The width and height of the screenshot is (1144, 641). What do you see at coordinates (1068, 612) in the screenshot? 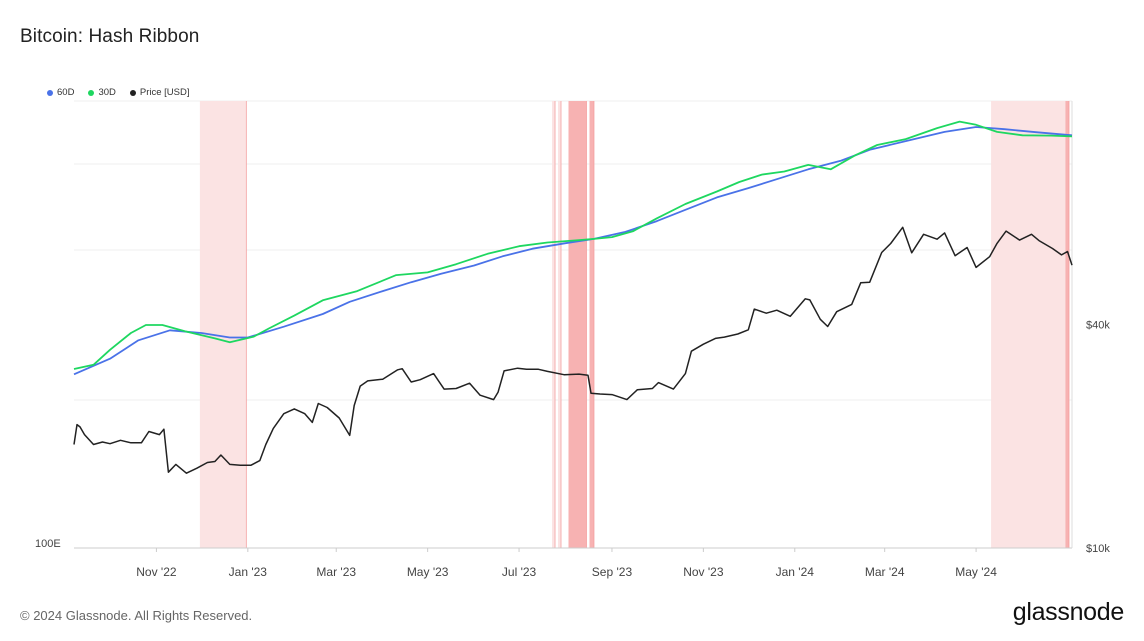
I see `glassnode-logo: glassnode` at bounding box center [1068, 612].